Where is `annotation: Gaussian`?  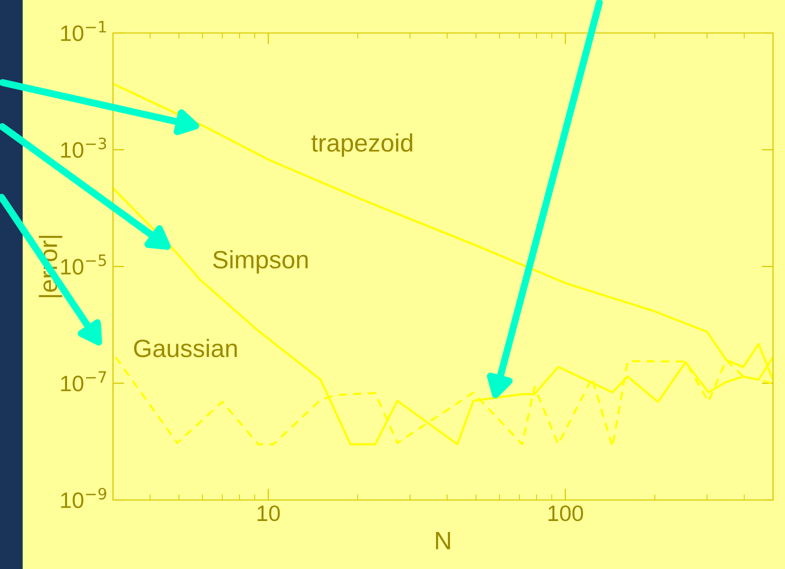
annotation: Gaussian is located at coordinates (185, 348).